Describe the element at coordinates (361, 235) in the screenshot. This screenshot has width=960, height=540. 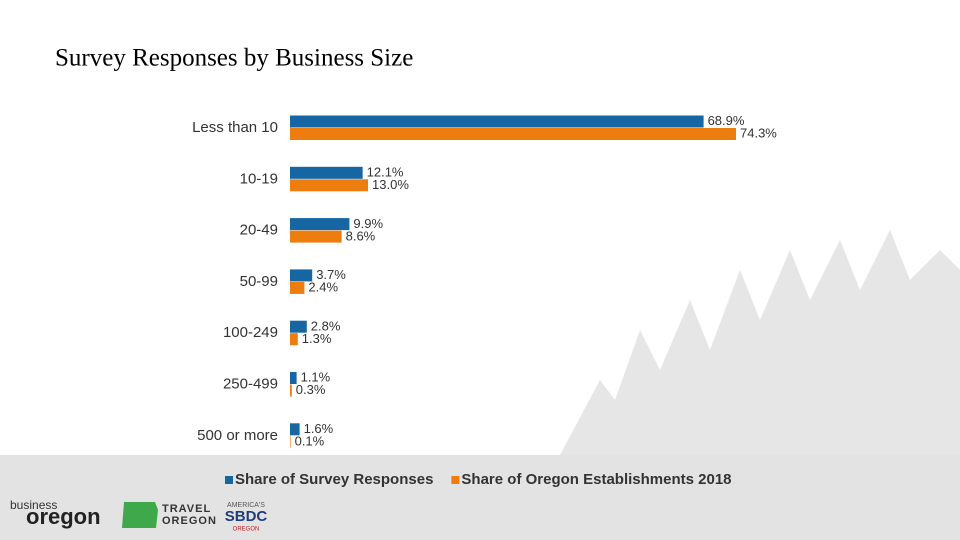
I see `value-label: 8.6%` at that location.